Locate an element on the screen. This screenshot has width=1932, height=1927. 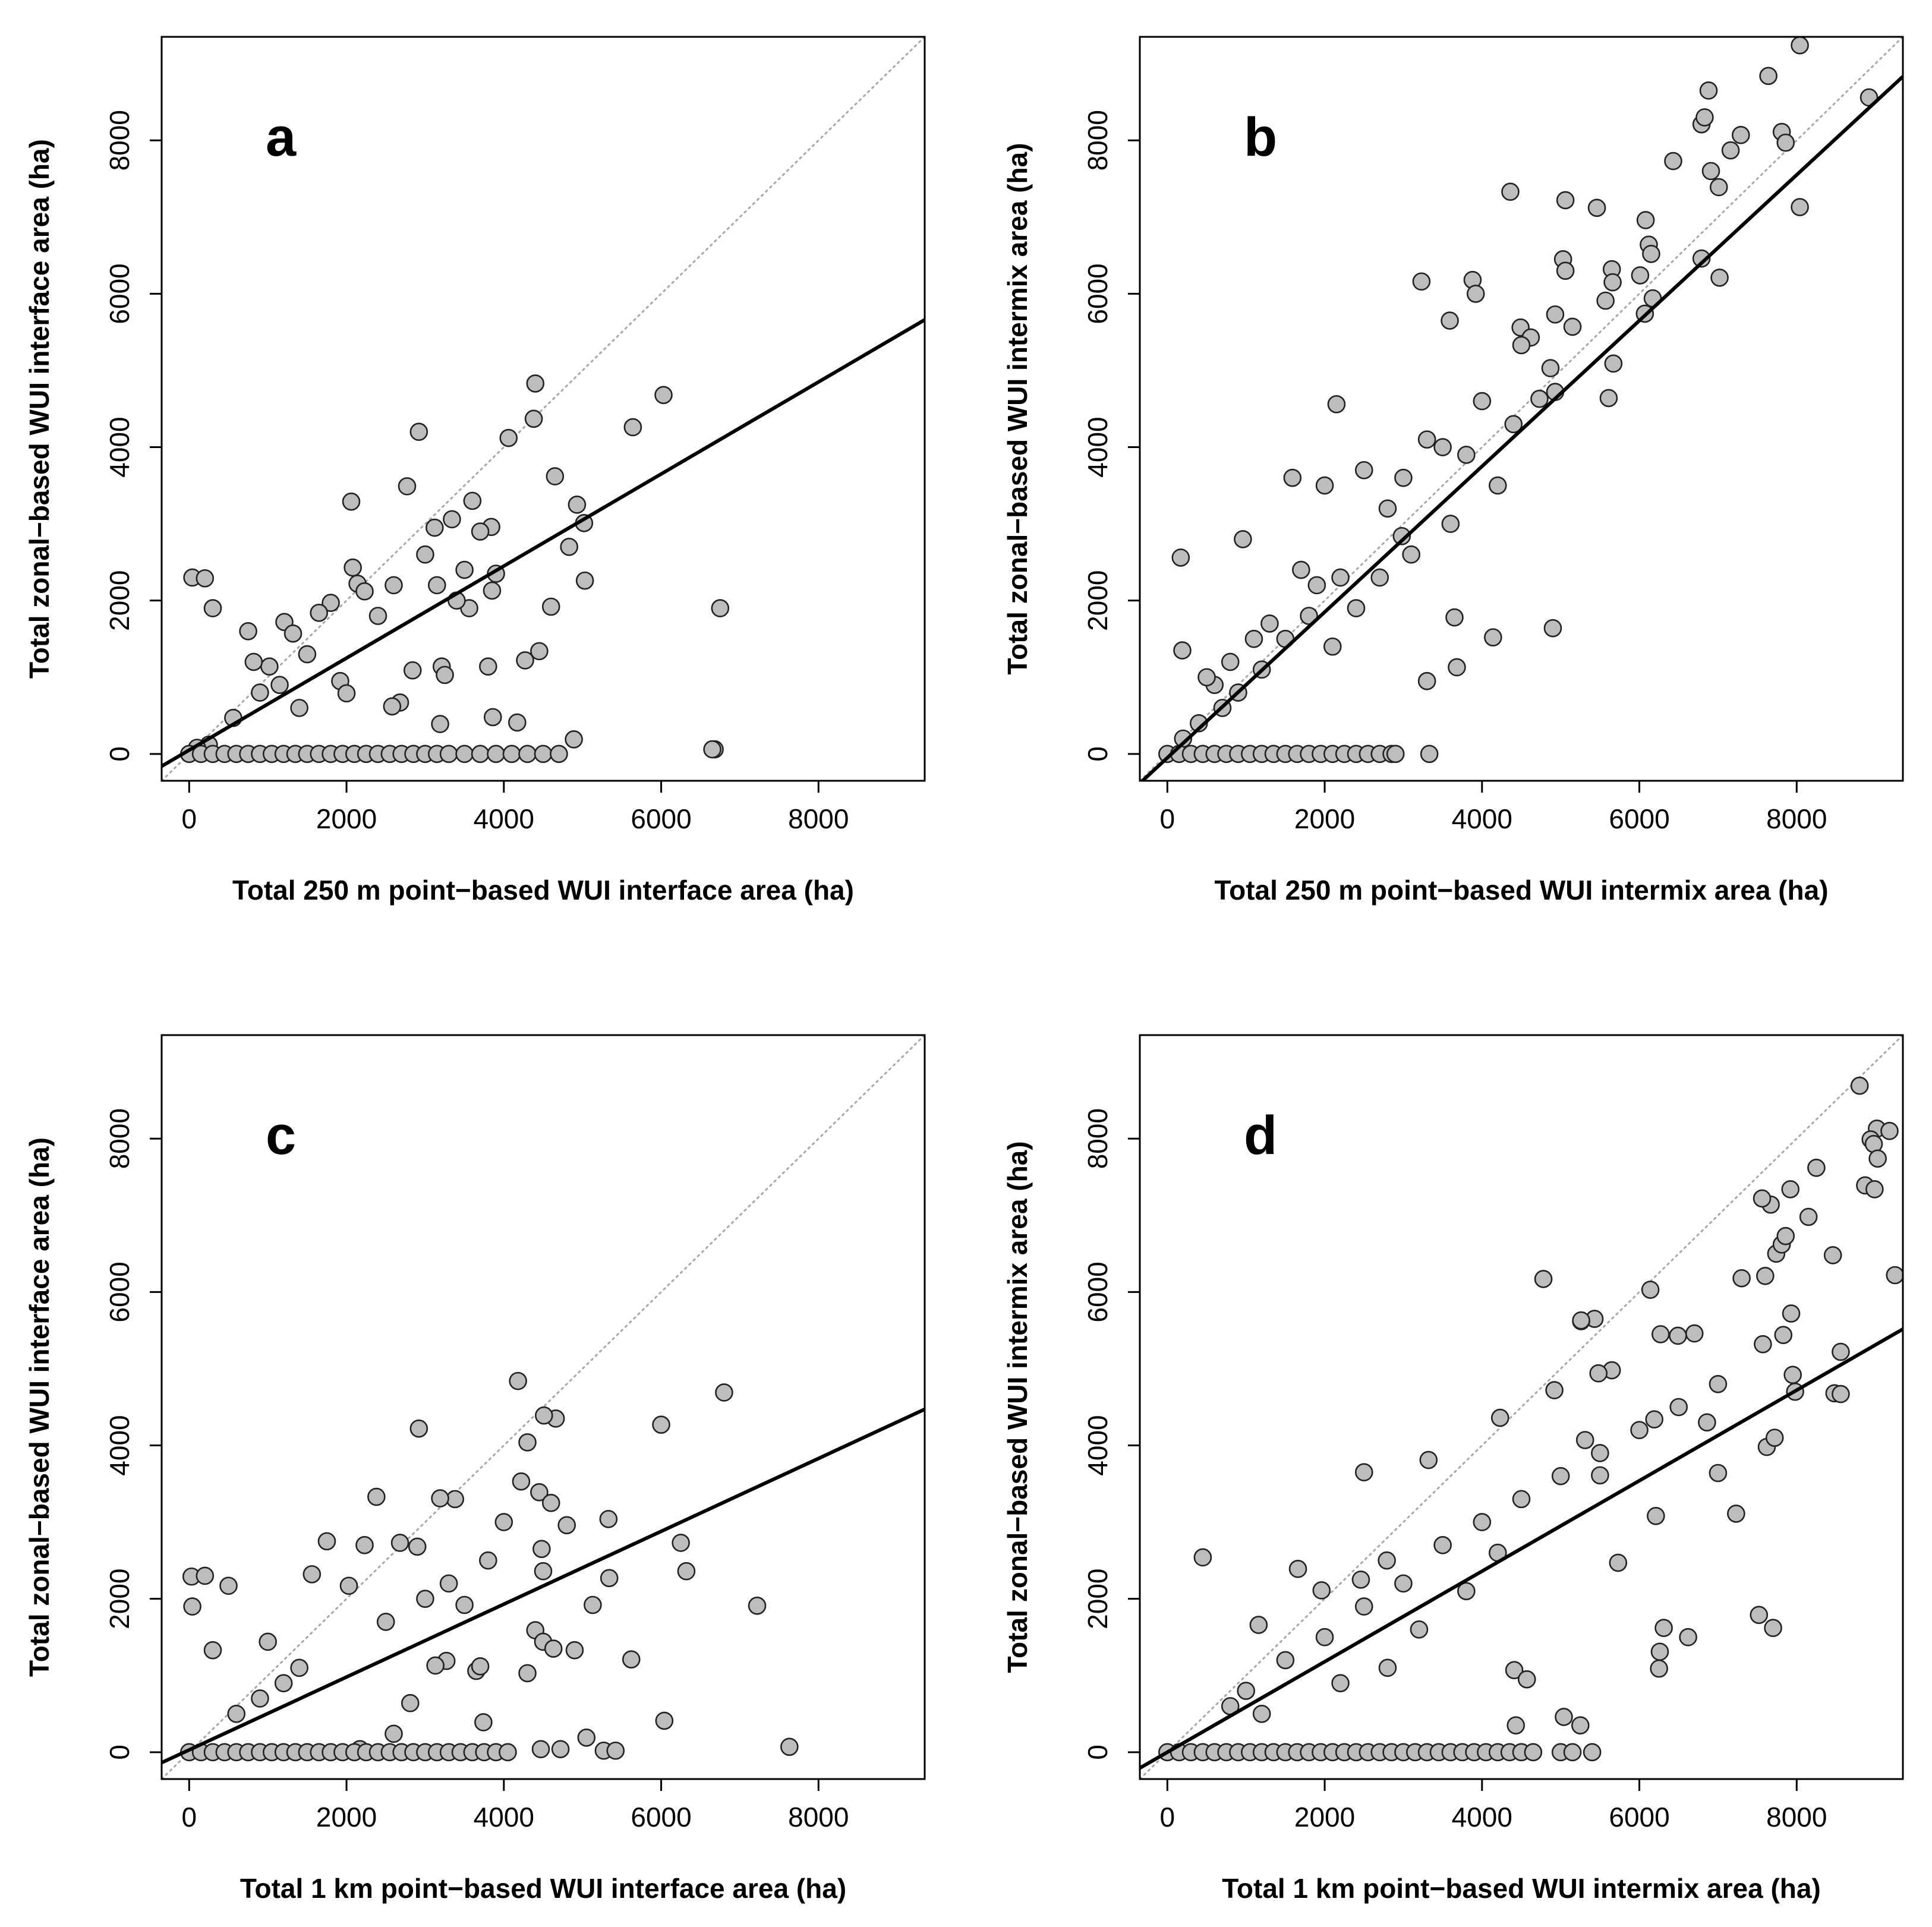
y-tick-label: 4000 is located at coordinates (119, 447).